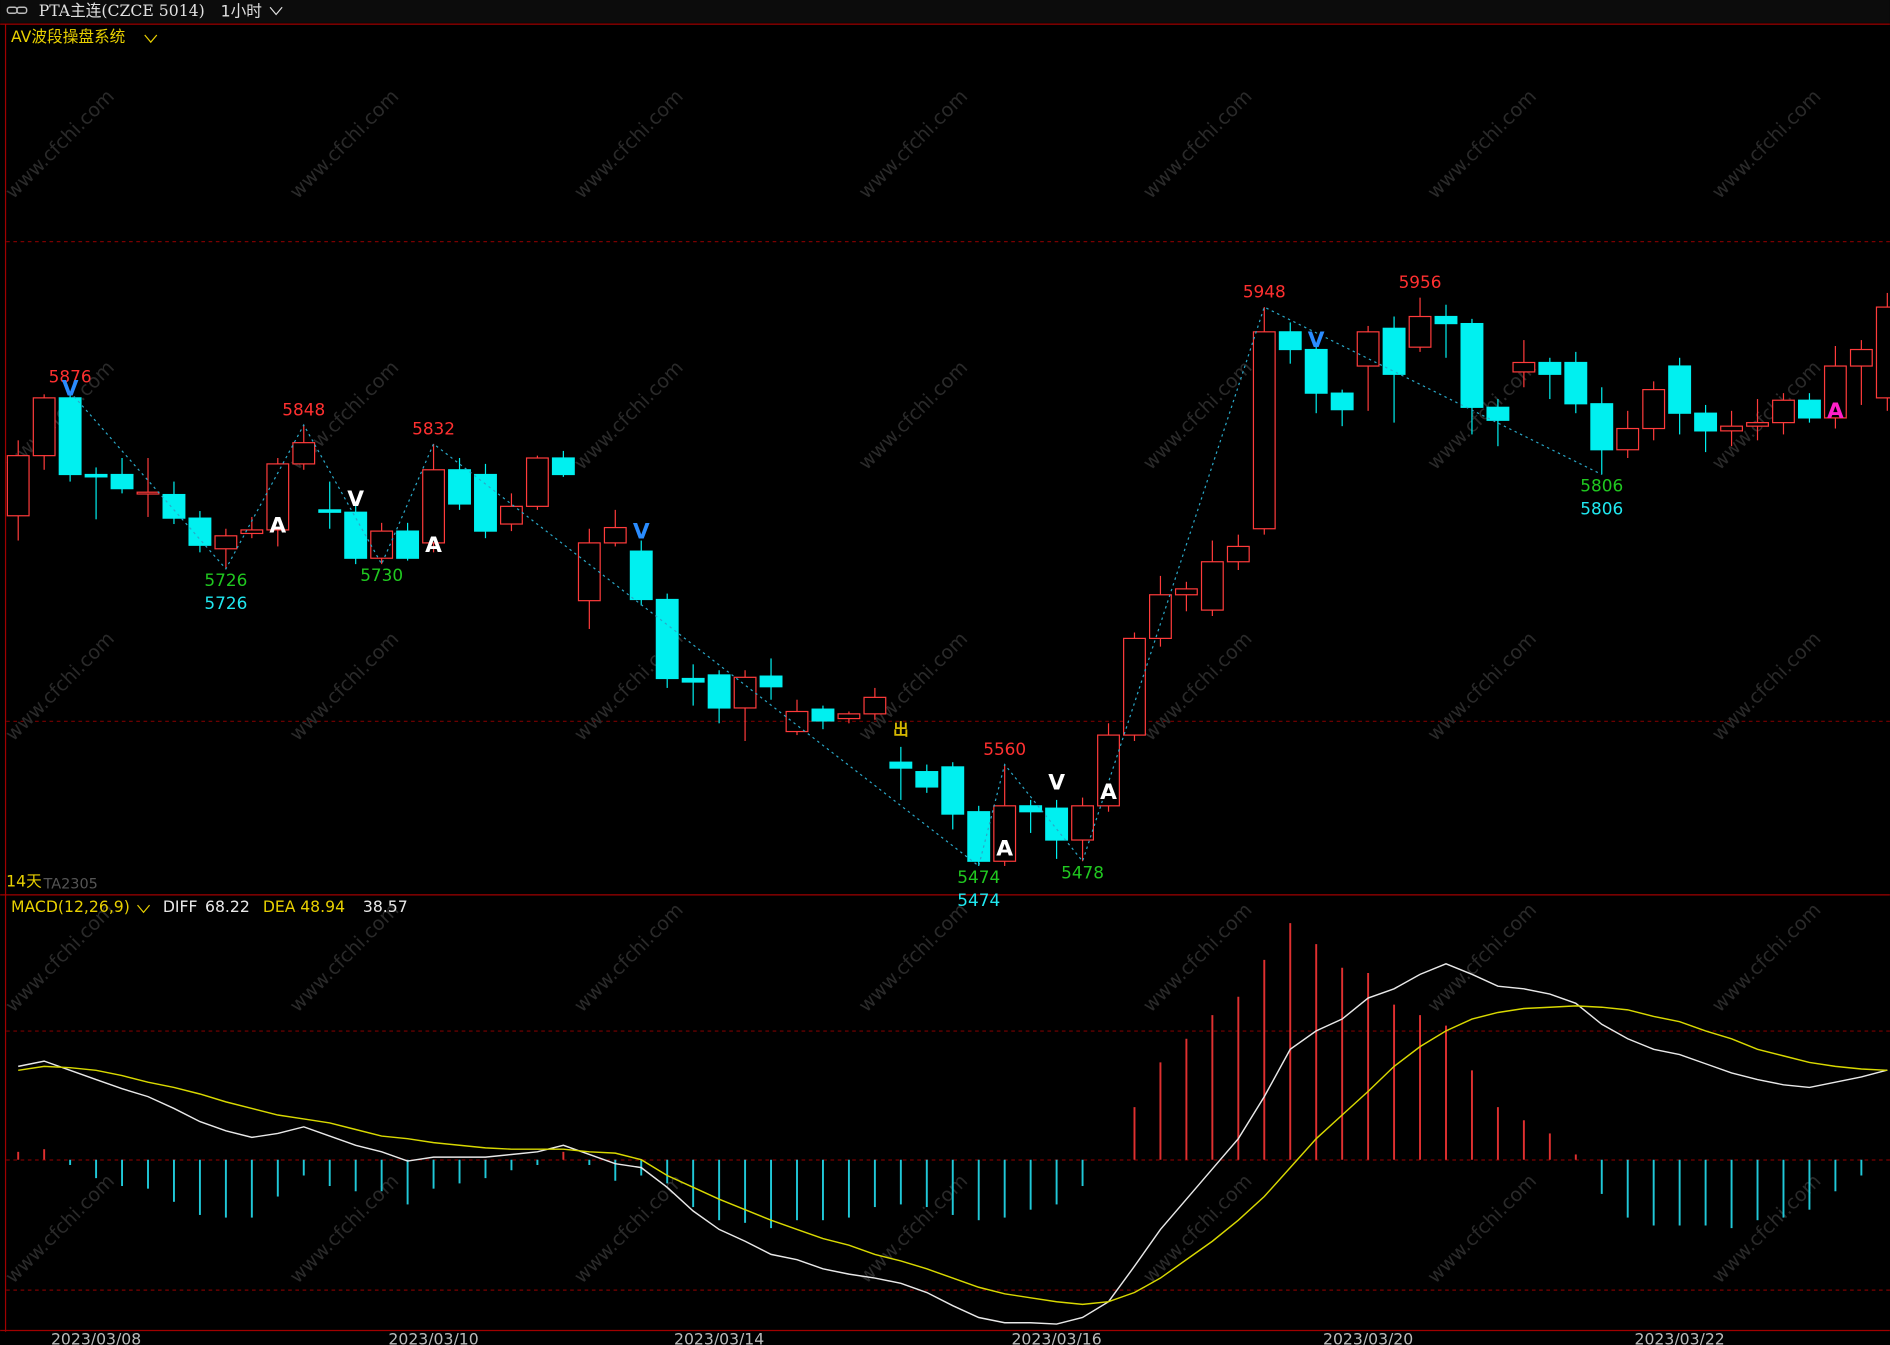 Image resolution: width=1890 pixels, height=1345 pixels. Describe the element at coordinates (24, 881) in the screenshot. I see `days: 14天` at that location.